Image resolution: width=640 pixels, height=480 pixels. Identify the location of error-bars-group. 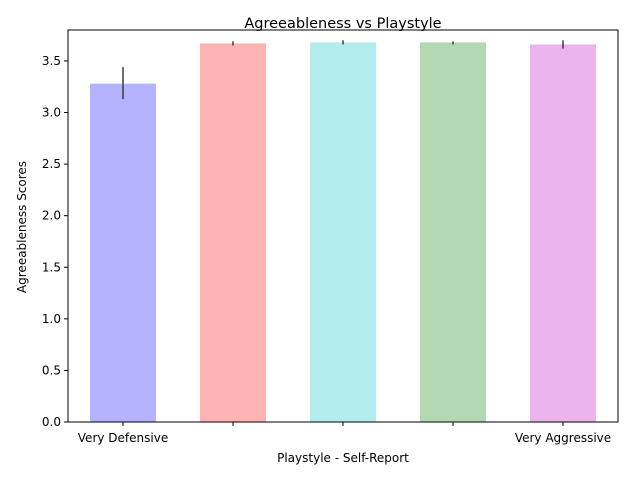
(343, 70).